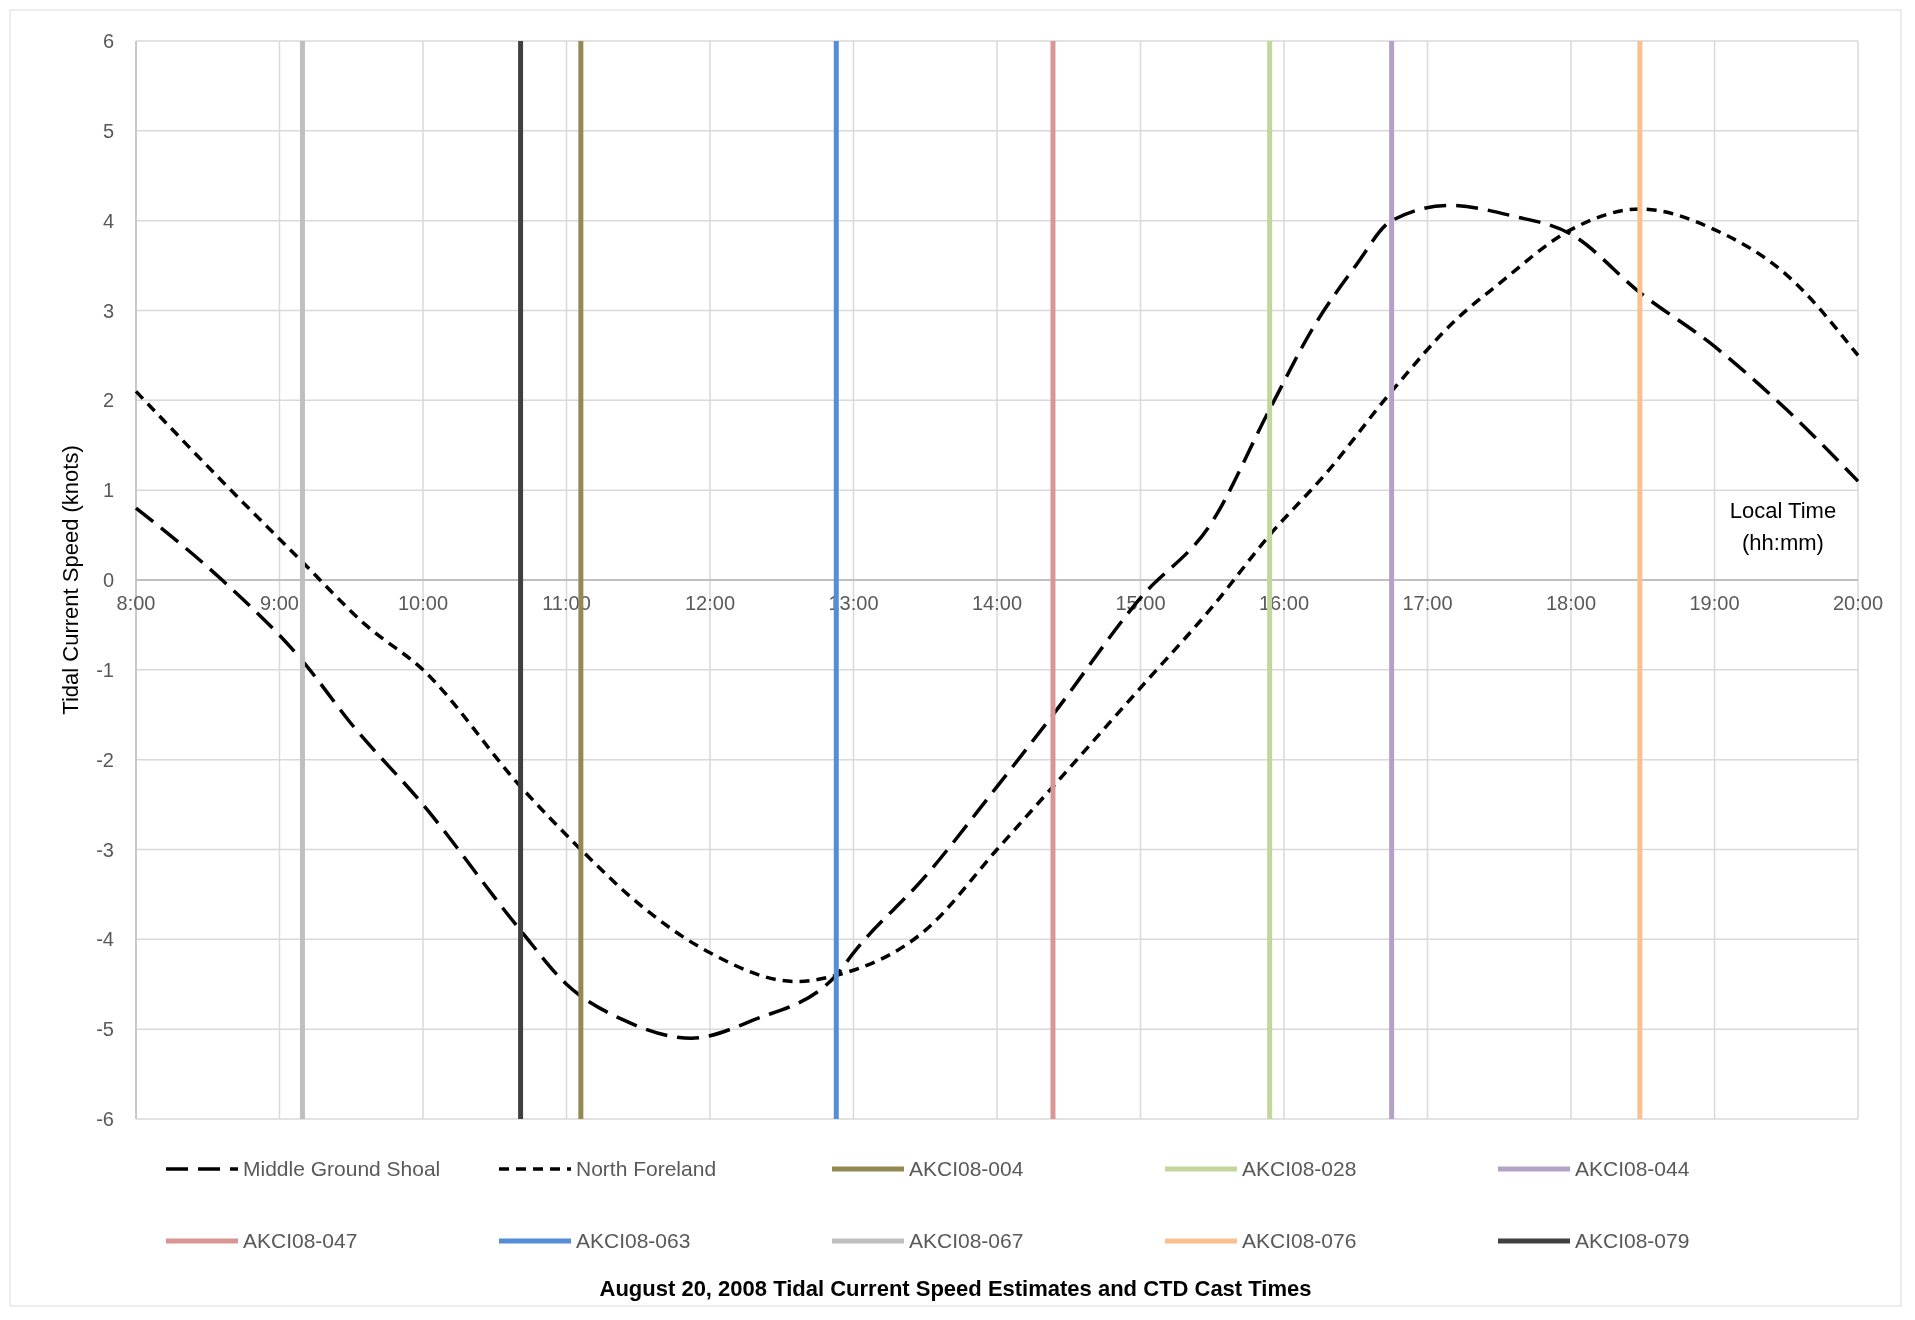 The width and height of the screenshot is (1915, 1320). I want to click on x-tick-label: 9:00, so click(279, 603).